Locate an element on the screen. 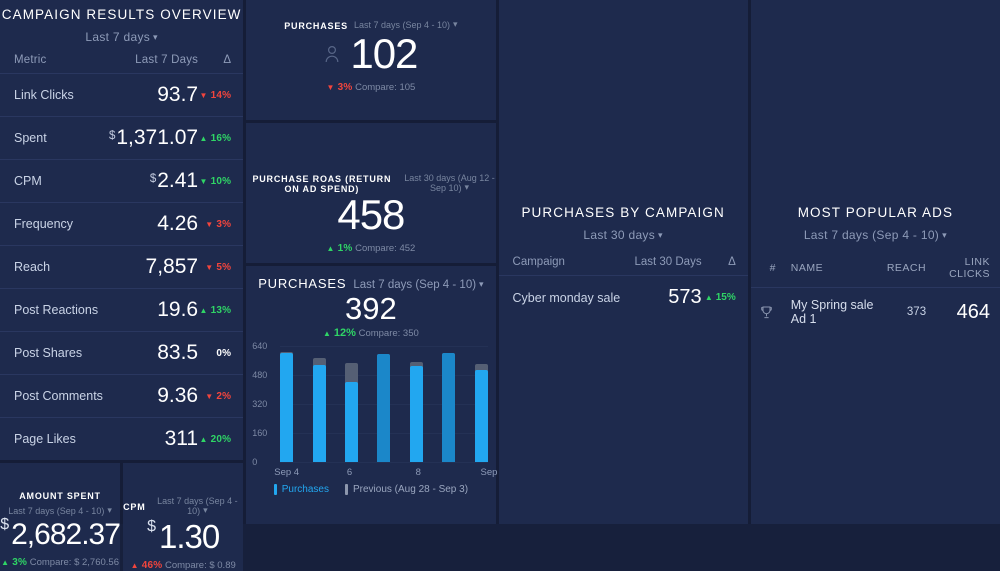  table-header-row: Metric Last 7 Days Δ is located at coordinates (122, 64).